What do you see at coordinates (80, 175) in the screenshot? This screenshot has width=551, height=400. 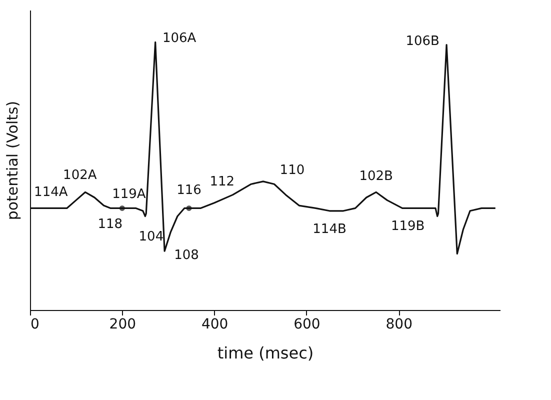 I see `annotation: 102A` at bounding box center [80, 175].